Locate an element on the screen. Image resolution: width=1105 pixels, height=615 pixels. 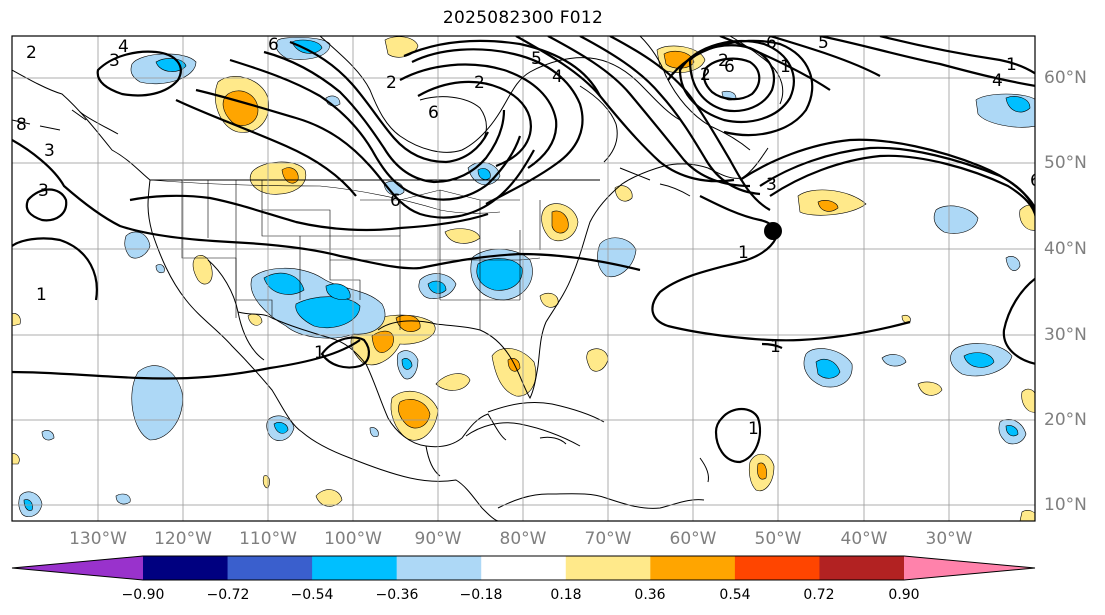
lon-label: 100°W is located at coordinates (353, 539).